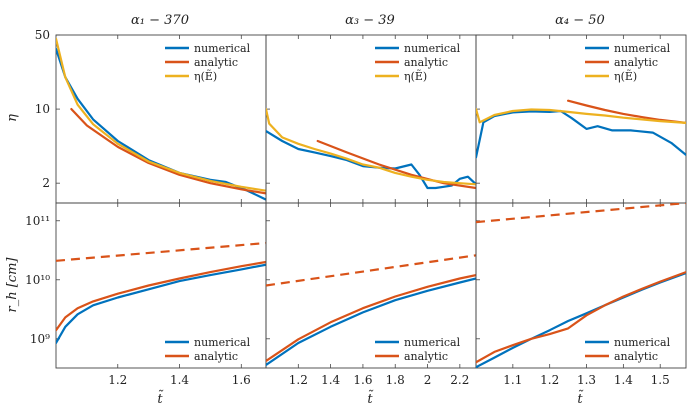 Image resolution: width=700 pixels, height=409 pixels. What do you see at coordinates (37, 221) in the screenshot?
I see `y-tick-label: 10¹¹` at bounding box center [37, 221].